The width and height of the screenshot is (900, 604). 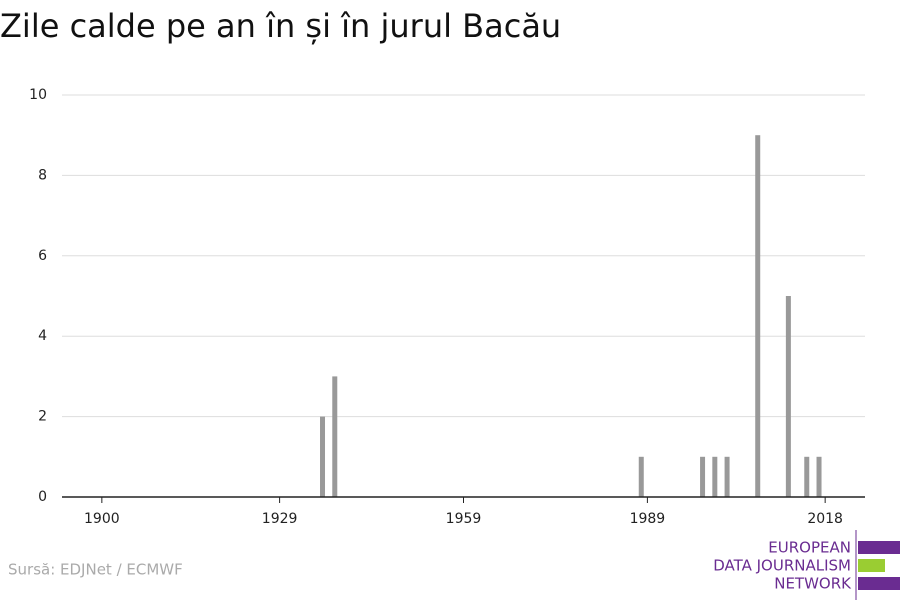 I want to click on y-tick-label: 2, so click(x=42, y=417).